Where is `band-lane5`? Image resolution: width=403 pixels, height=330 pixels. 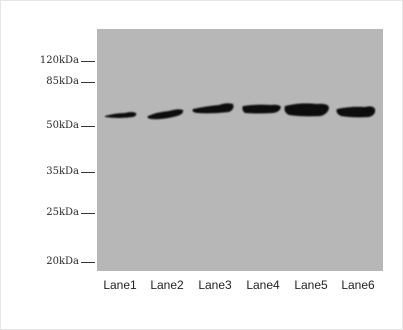 band-lane5 is located at coordinates (306, 110).